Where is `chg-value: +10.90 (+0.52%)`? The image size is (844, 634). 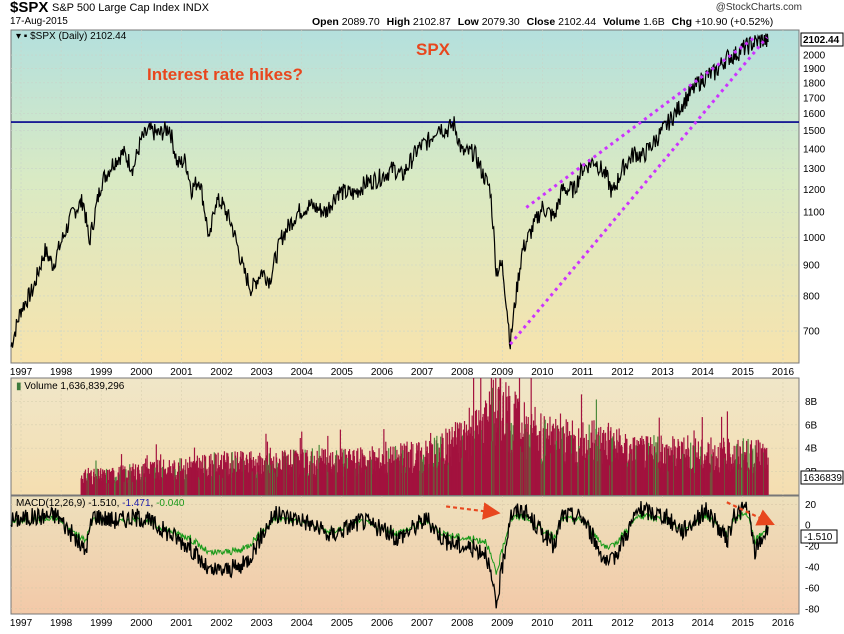
chg-value: +10.90 (+0.52%) is located at coordinates (734, 22).